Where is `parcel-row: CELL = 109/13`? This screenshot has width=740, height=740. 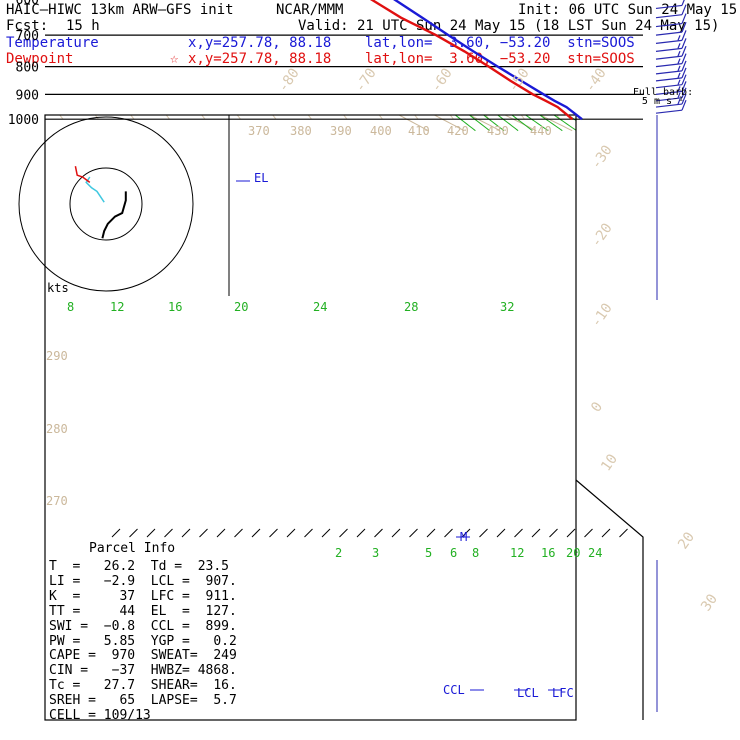
parcel-row: CELL = 109/13 is located at coordinates (100, 716).